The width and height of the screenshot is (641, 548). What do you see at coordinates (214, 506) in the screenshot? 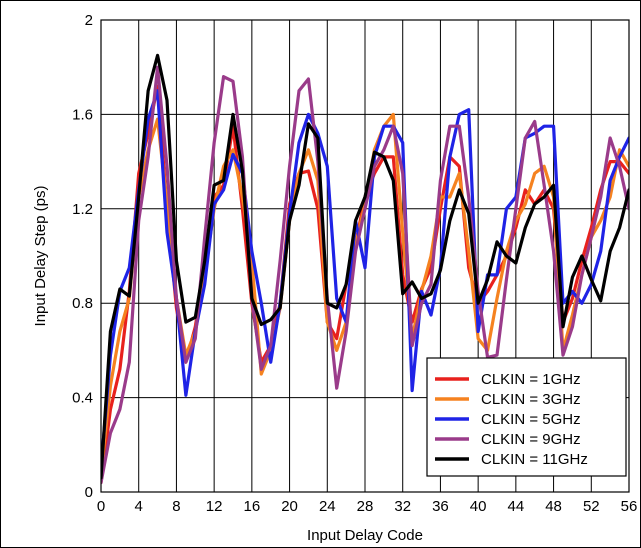
I see `x-tick-label: 12` at bounding box center [214, 506].